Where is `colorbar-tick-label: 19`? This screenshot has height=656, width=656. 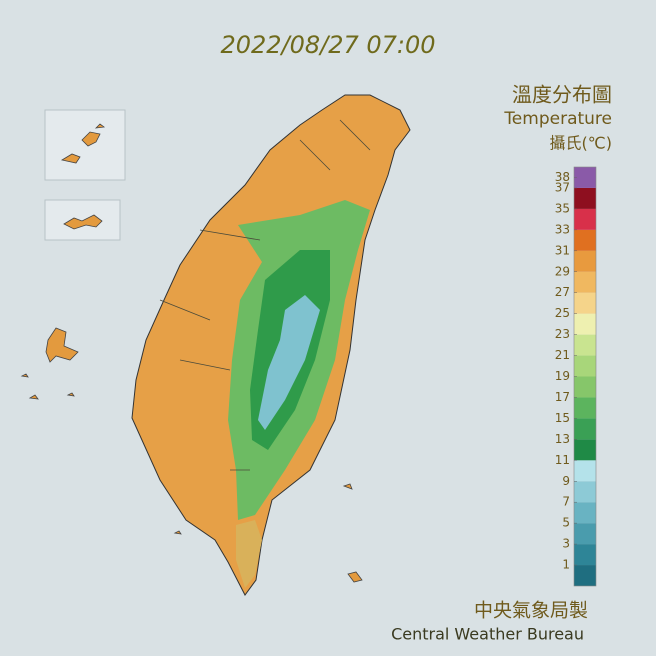 colorbar-tick-label: 19 is located at coordinates (562, 376).